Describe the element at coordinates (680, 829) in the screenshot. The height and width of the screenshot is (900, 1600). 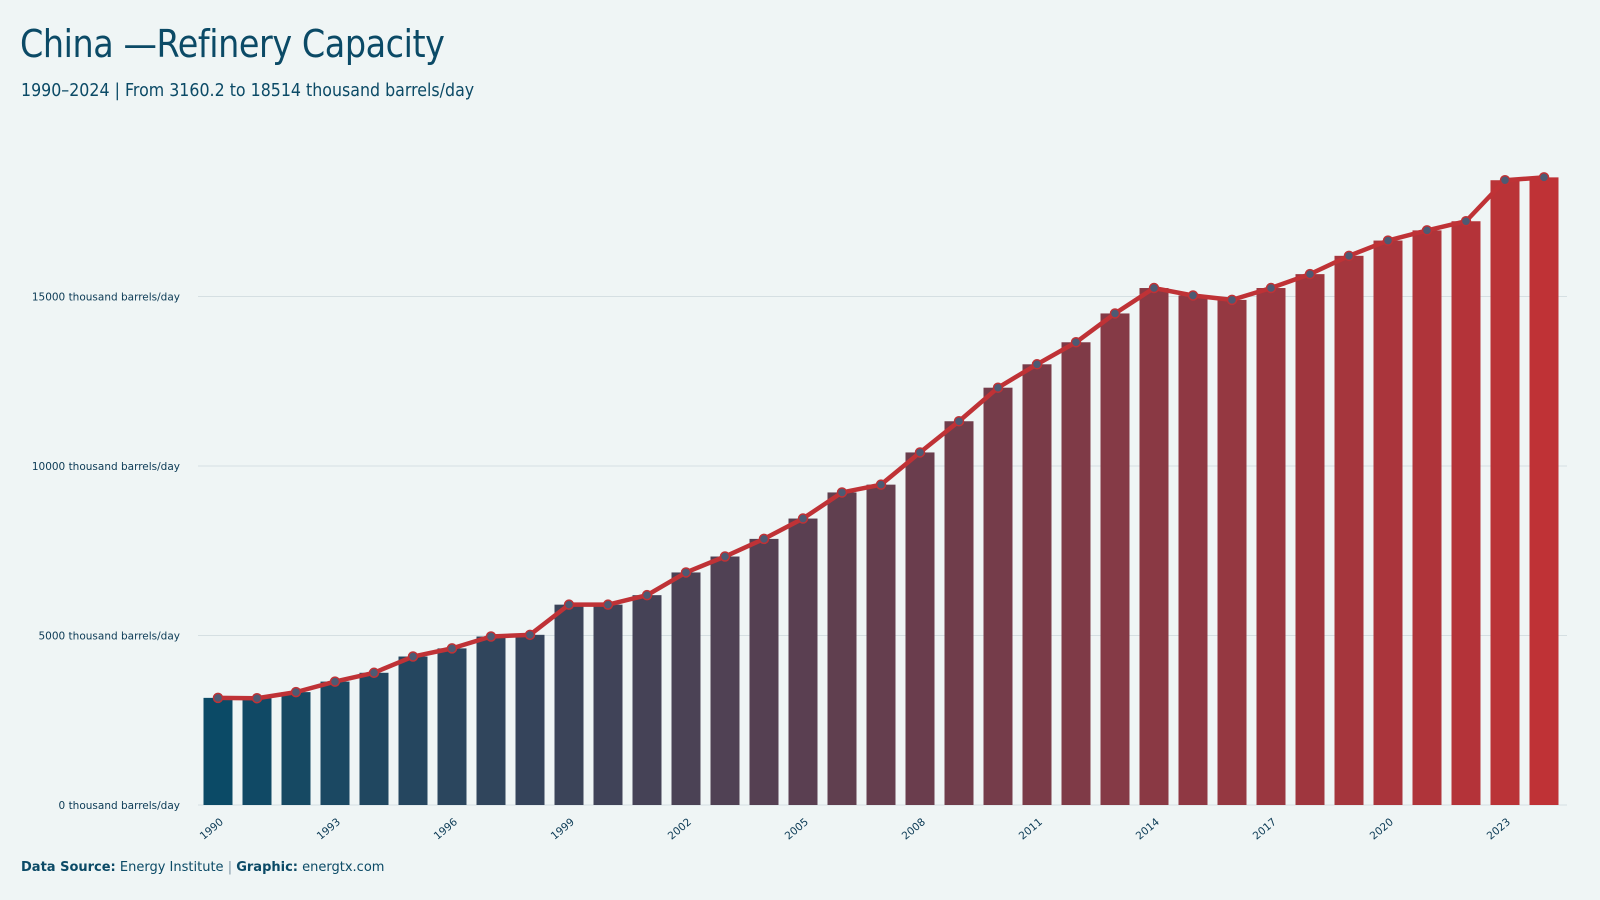
I see `x-tick-label: 2002` at that location.